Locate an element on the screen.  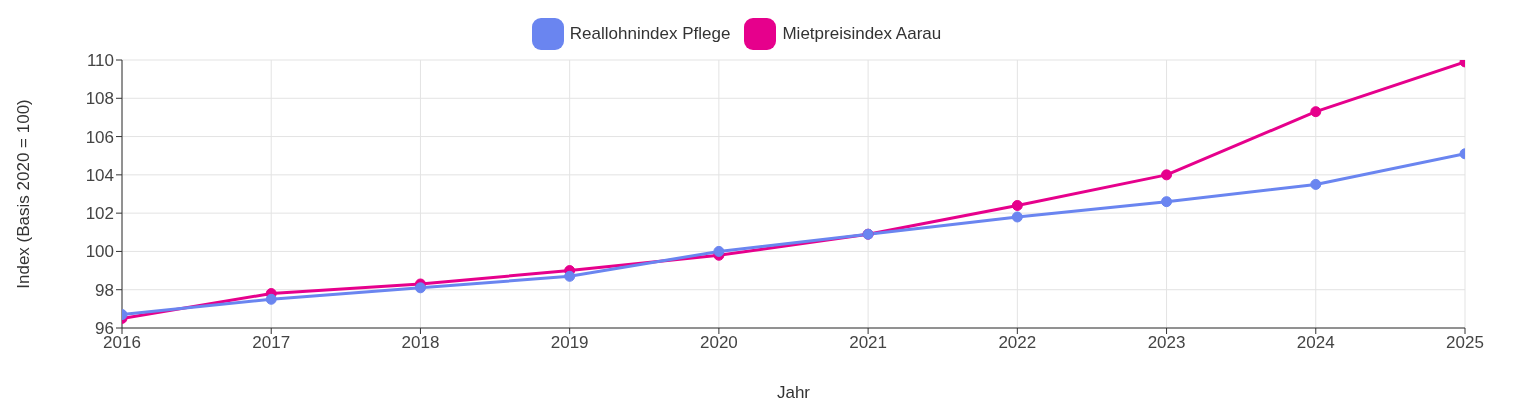
x-tick-label: 2021 is located at coordinates (868, 343).